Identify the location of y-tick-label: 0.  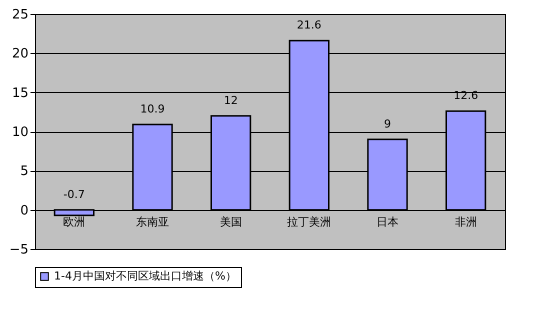
(24, 210).